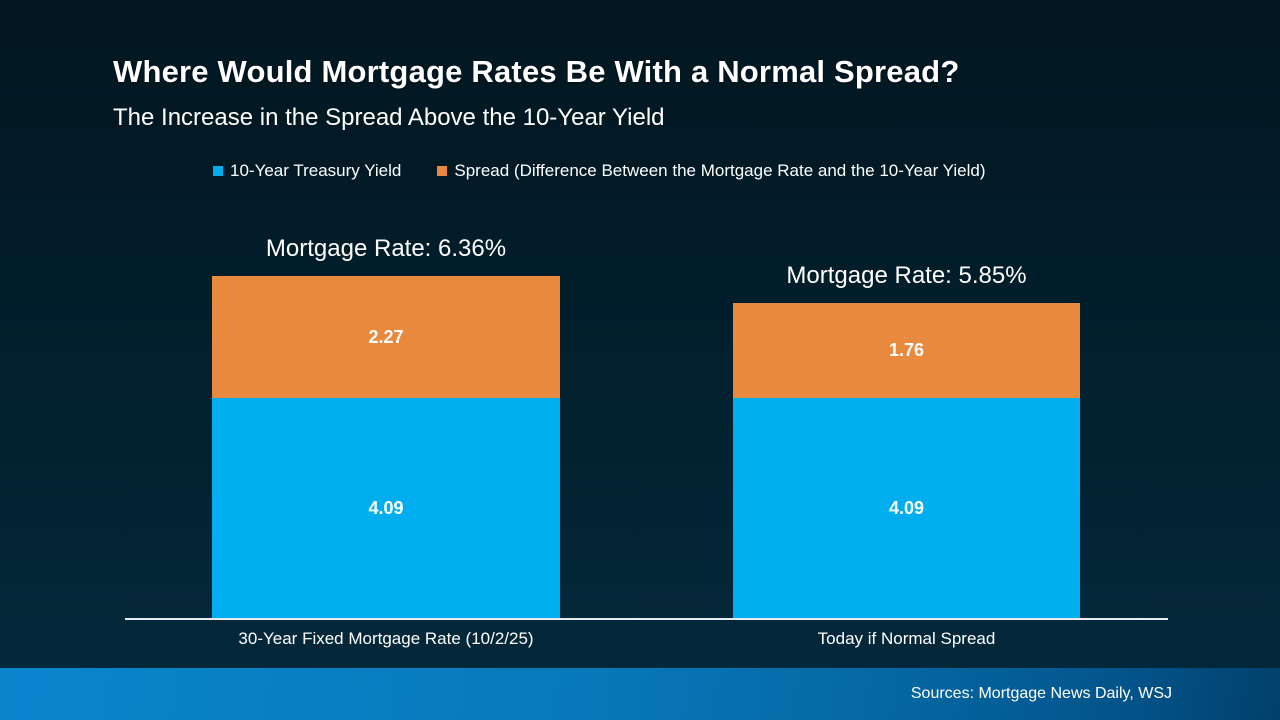 Image resolution: width=1280 pixels, height=720 pixels. I want to click on legend-item-treasury: 10-Year Treasury Yield, so click(307, 171).